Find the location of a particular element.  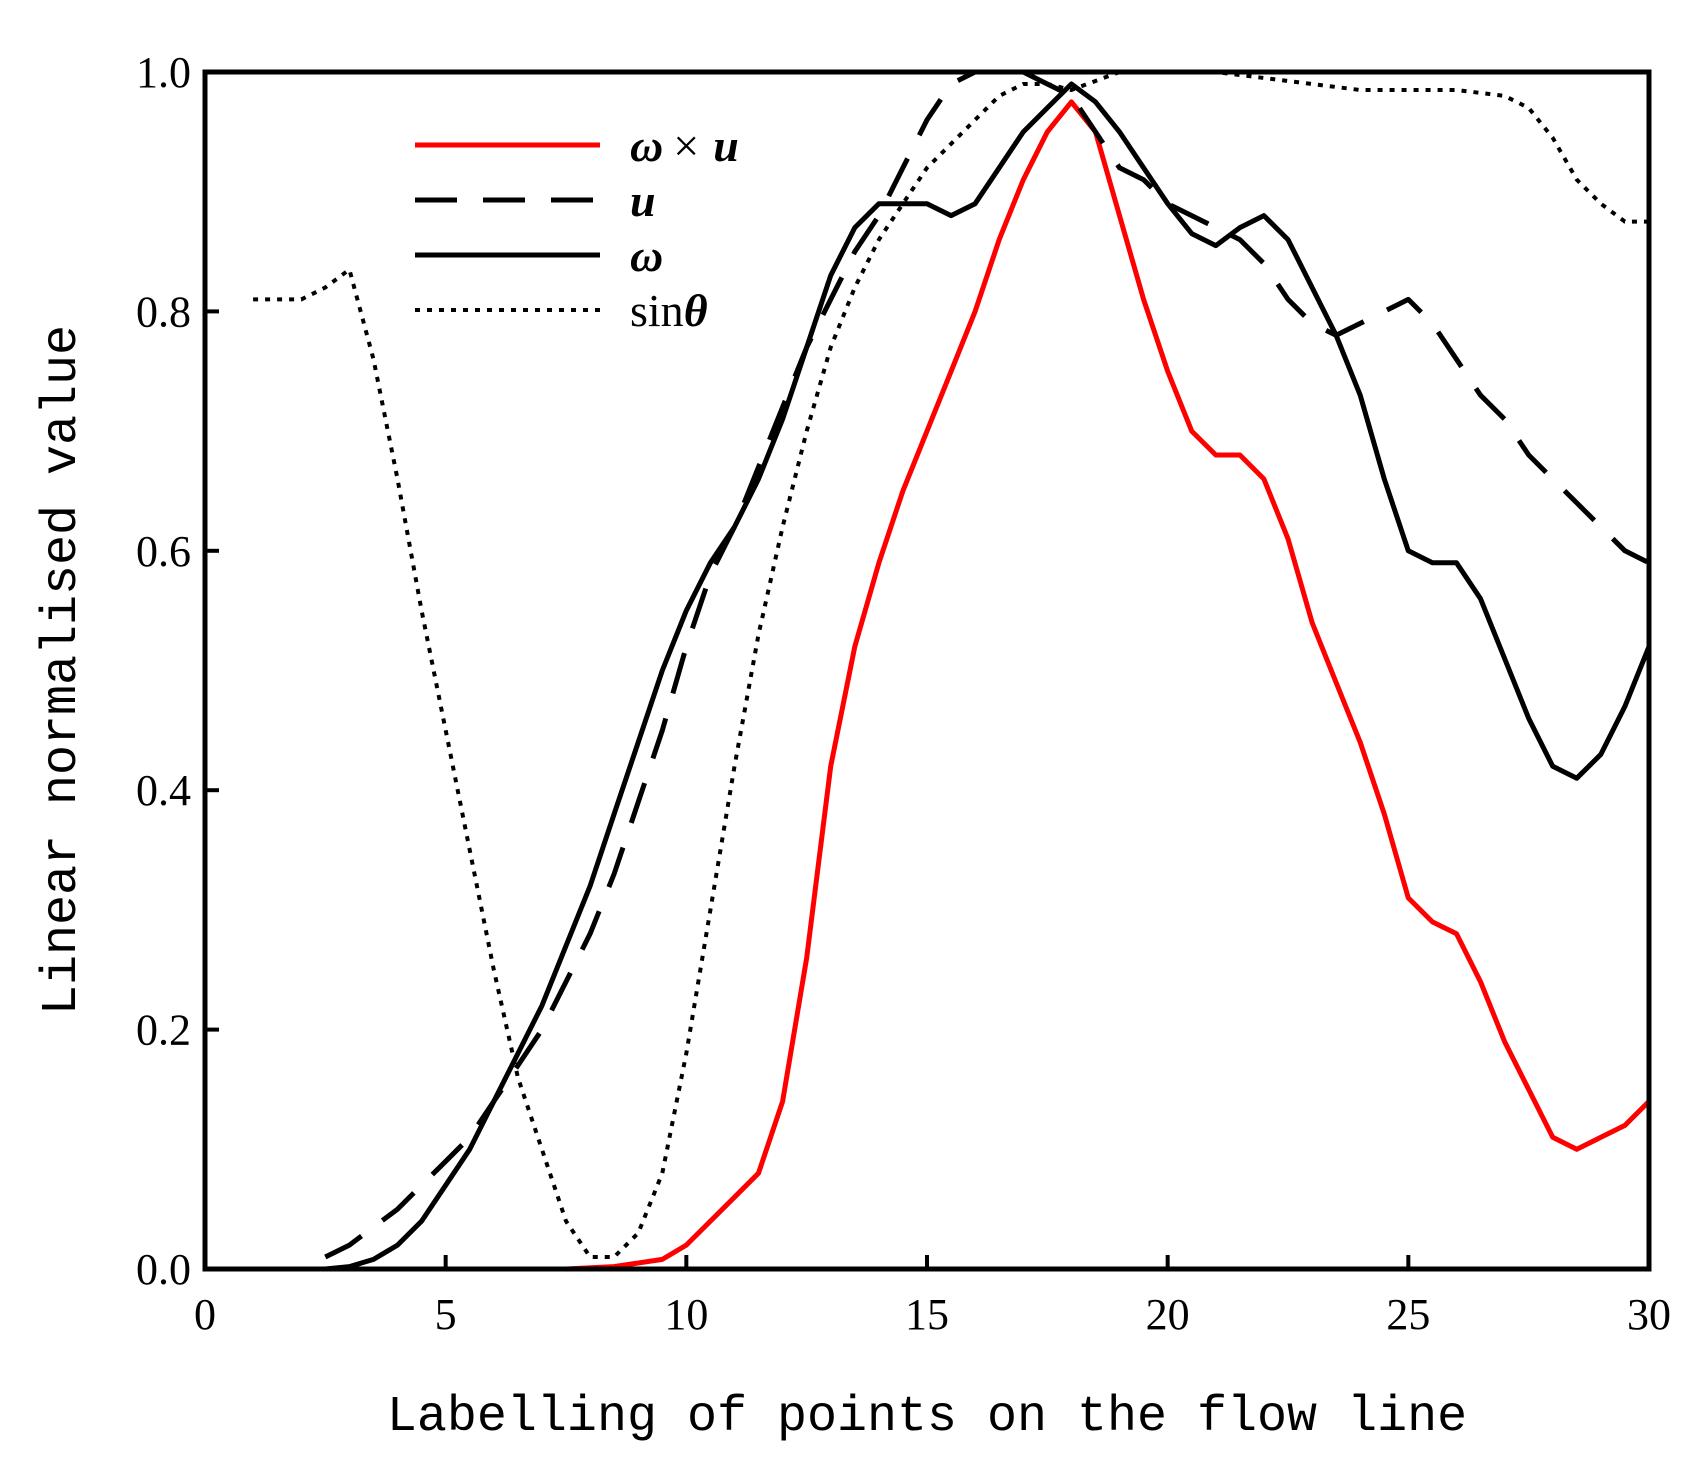

y-axis-title: Linear normalised value is located at coordinates (62, 670).